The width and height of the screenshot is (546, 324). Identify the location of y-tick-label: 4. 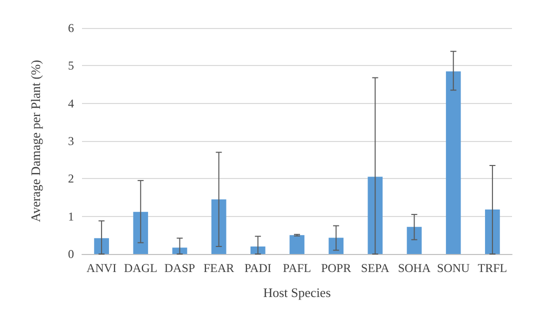
(71, 103).